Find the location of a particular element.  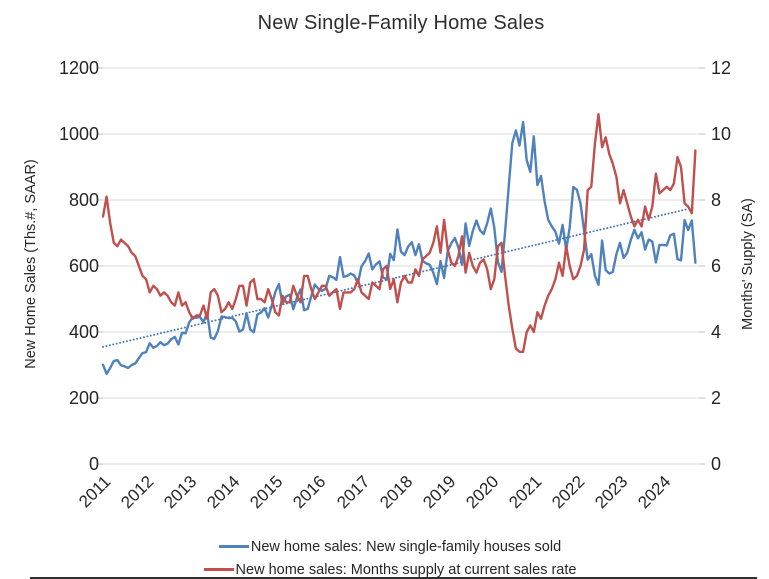

left-axis-tick-label: 600 is located at coordinates (83, 266).